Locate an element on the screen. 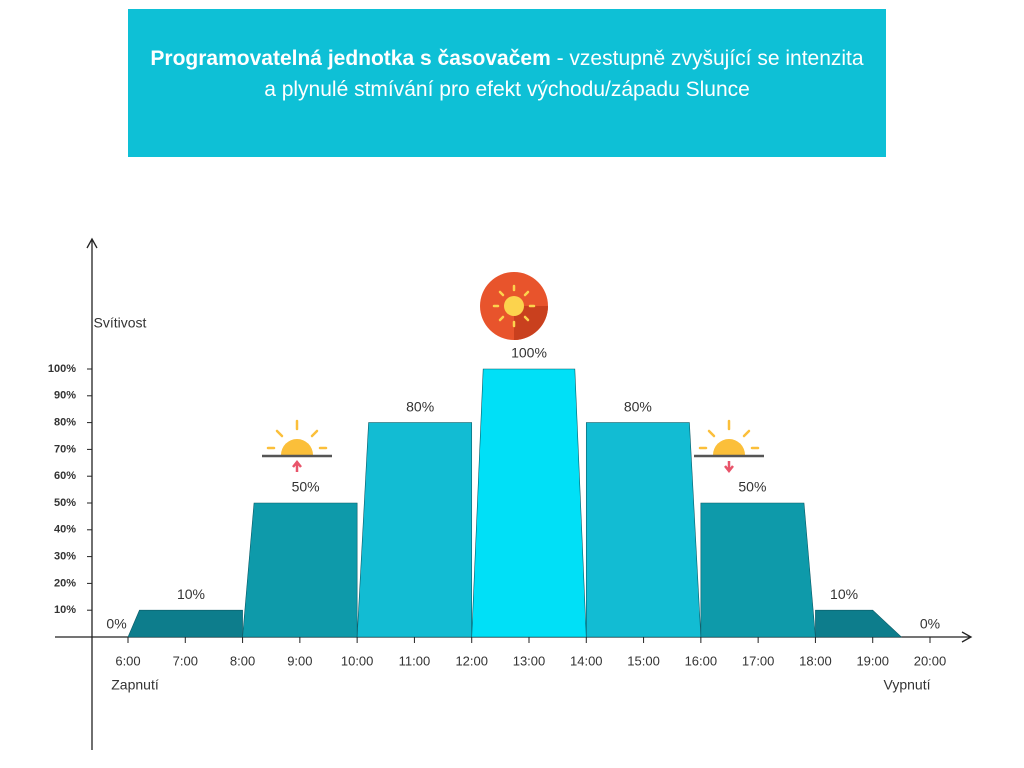  y-tick-label: 60% is located at coordinates (65, 476).